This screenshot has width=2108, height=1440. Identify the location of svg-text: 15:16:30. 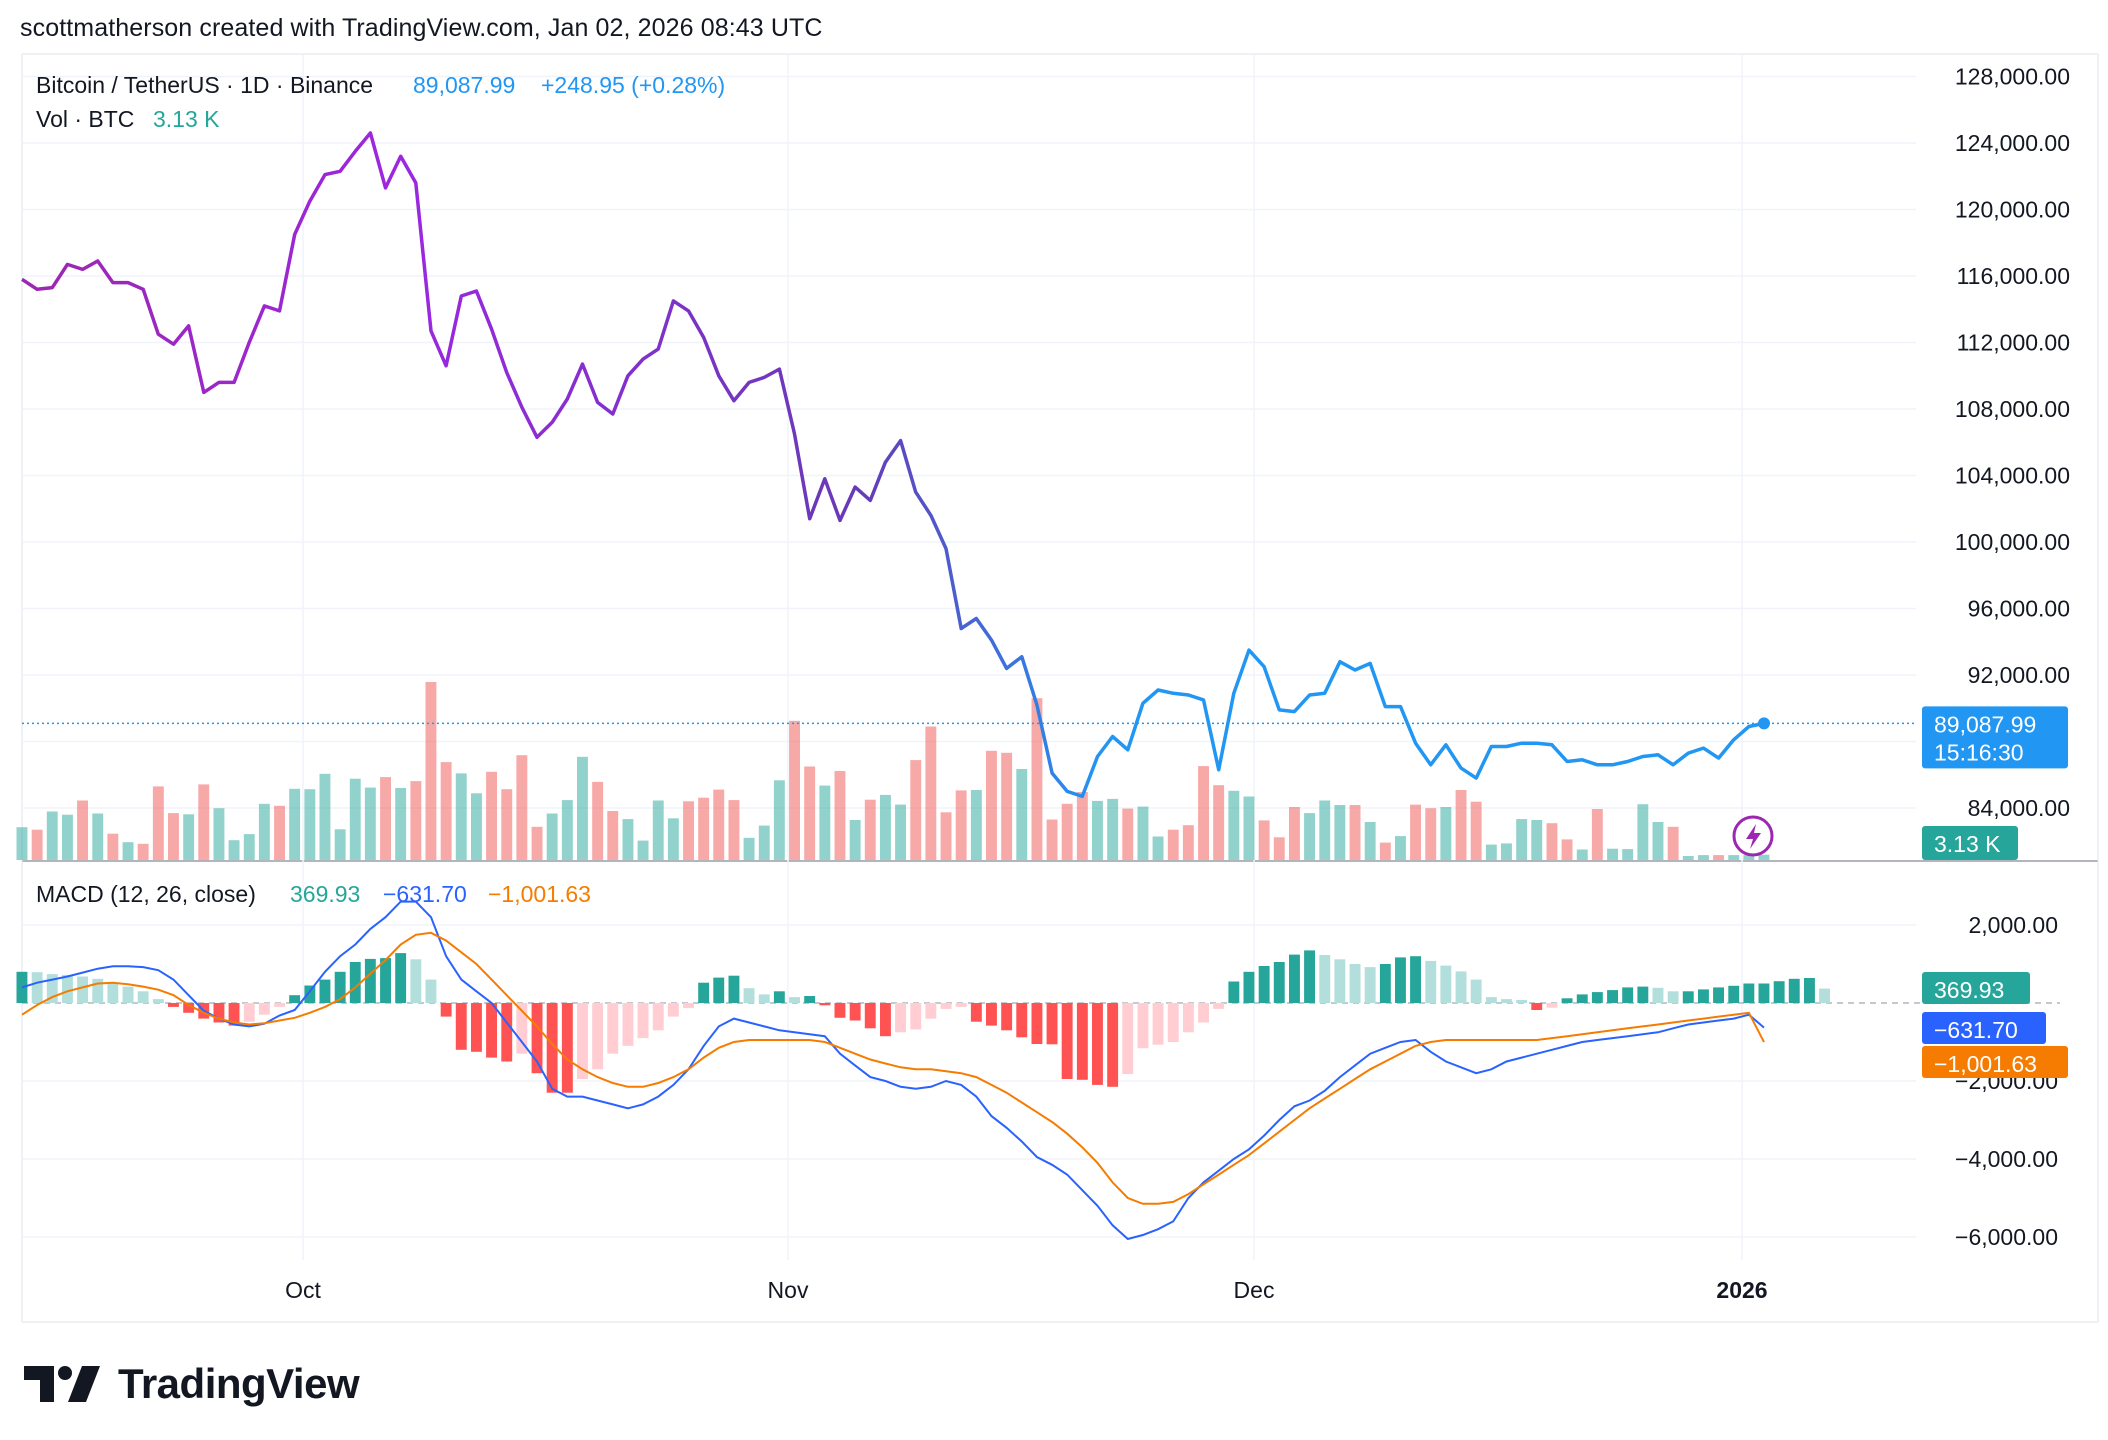
(1979, 752).